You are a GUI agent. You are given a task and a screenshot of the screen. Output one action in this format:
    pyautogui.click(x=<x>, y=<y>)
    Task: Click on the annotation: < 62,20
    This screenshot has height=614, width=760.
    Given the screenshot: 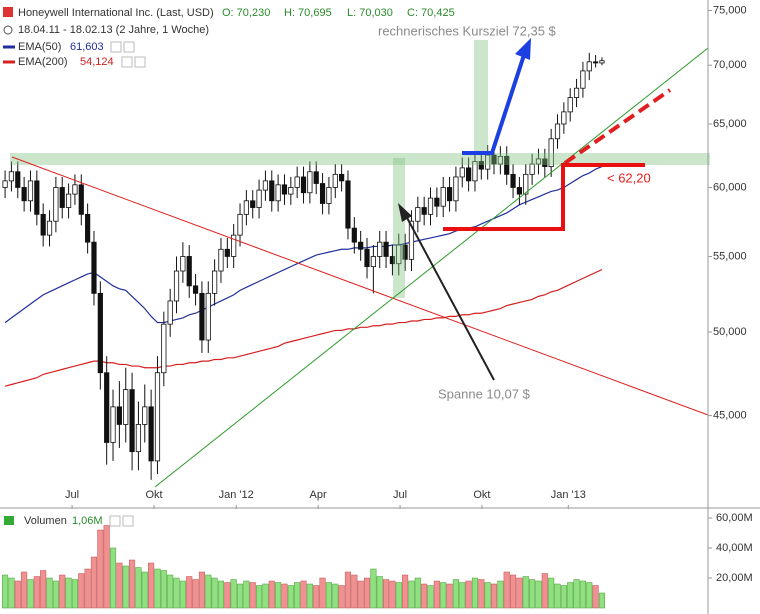 What is the action you would take?
    pyautogui.click(x=629, y=177)
    